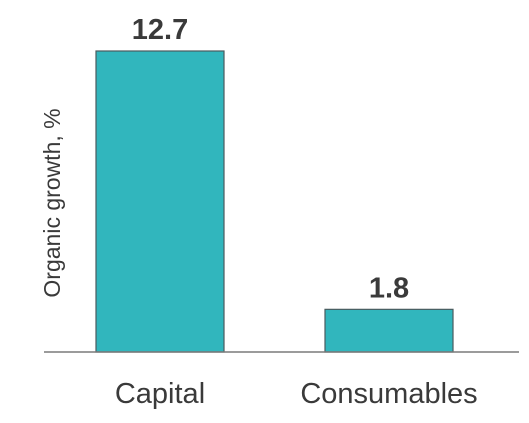 The height and width of the screenshot is (423, 529). I want to click on value-label-consumables: 1.8, so click(389, 288).